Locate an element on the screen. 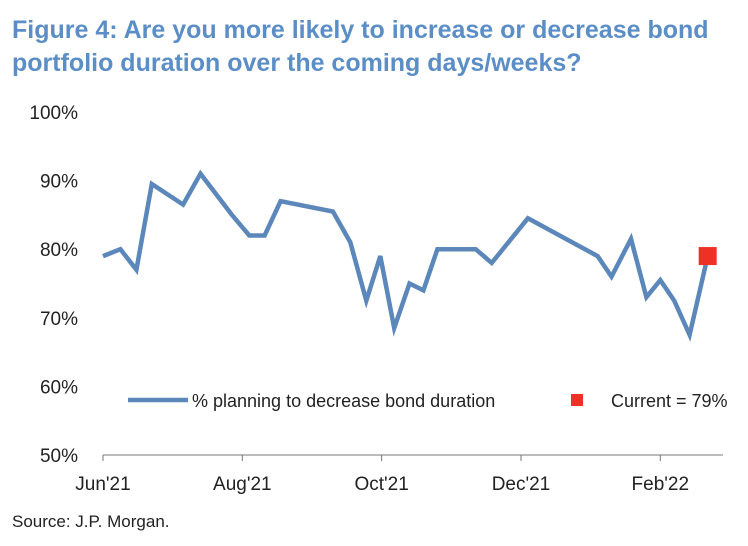 The width and height of the screenshot is (748, 546). x-axis: Jun'21 Aug'21 Oct'21 Dec'21 Feb'22 is located at coordinates (399, 474).